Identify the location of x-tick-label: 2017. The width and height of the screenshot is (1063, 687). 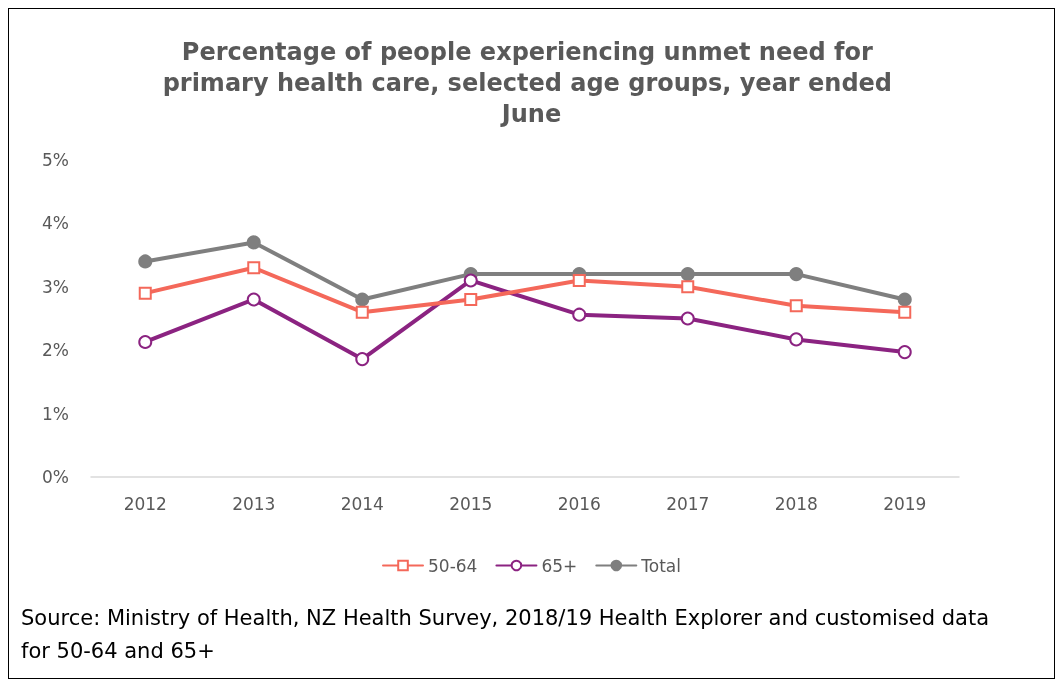
(688, 503).